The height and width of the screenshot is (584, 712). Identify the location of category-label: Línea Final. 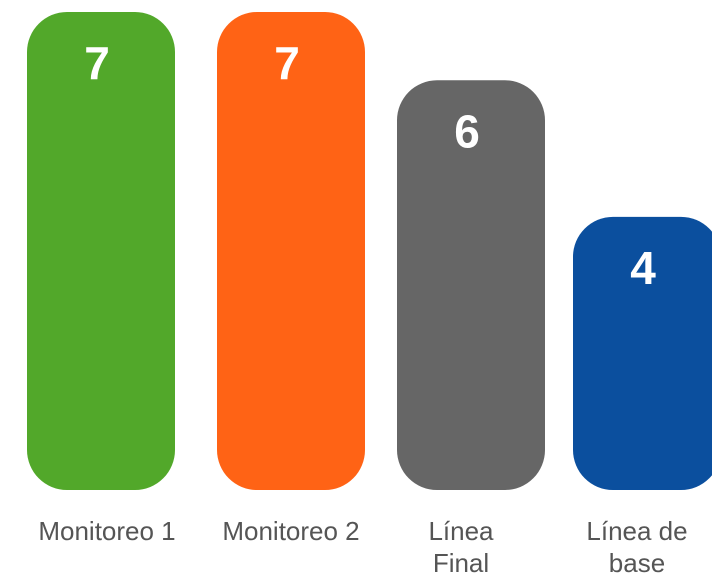
(461, 547).